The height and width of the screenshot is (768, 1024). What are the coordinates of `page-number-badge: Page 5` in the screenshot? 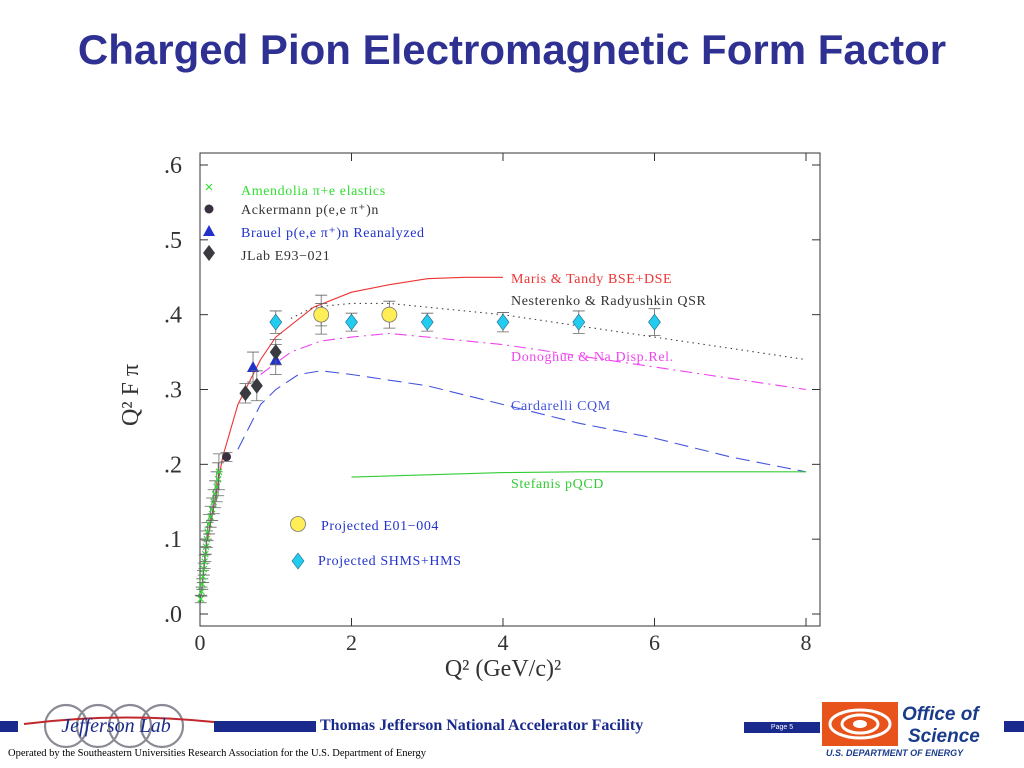 It's located at (782, 727).